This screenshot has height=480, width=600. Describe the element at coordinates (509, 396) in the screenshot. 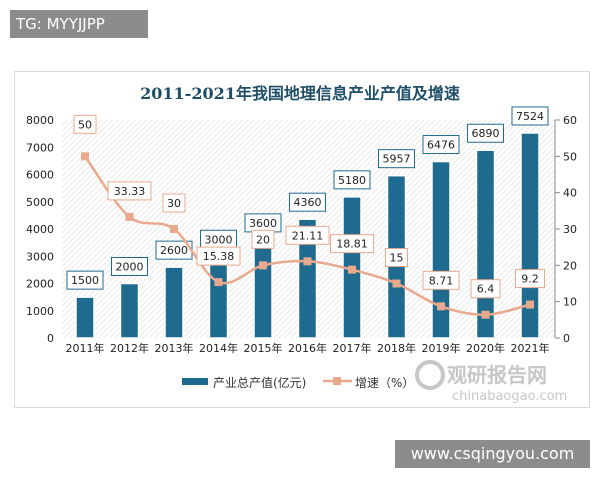

I see `svg-text: chinabaogao.com` at that location.